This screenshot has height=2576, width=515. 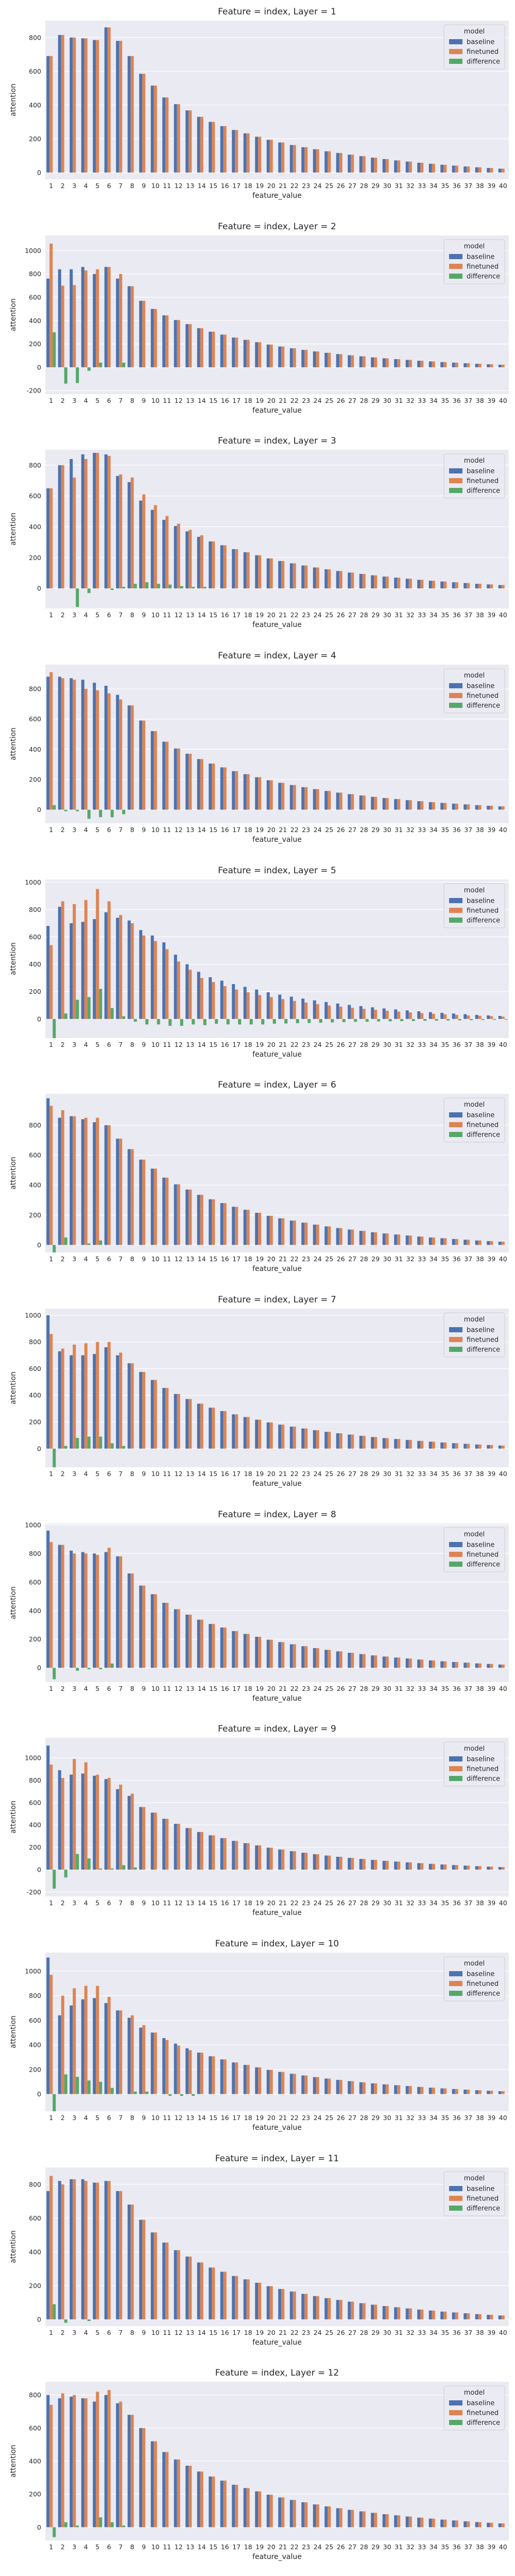 What do you see at coordinates (35, 2286) in the screenshot?
I see `y-tick-label: 200` at bounding box center [35, 2286].